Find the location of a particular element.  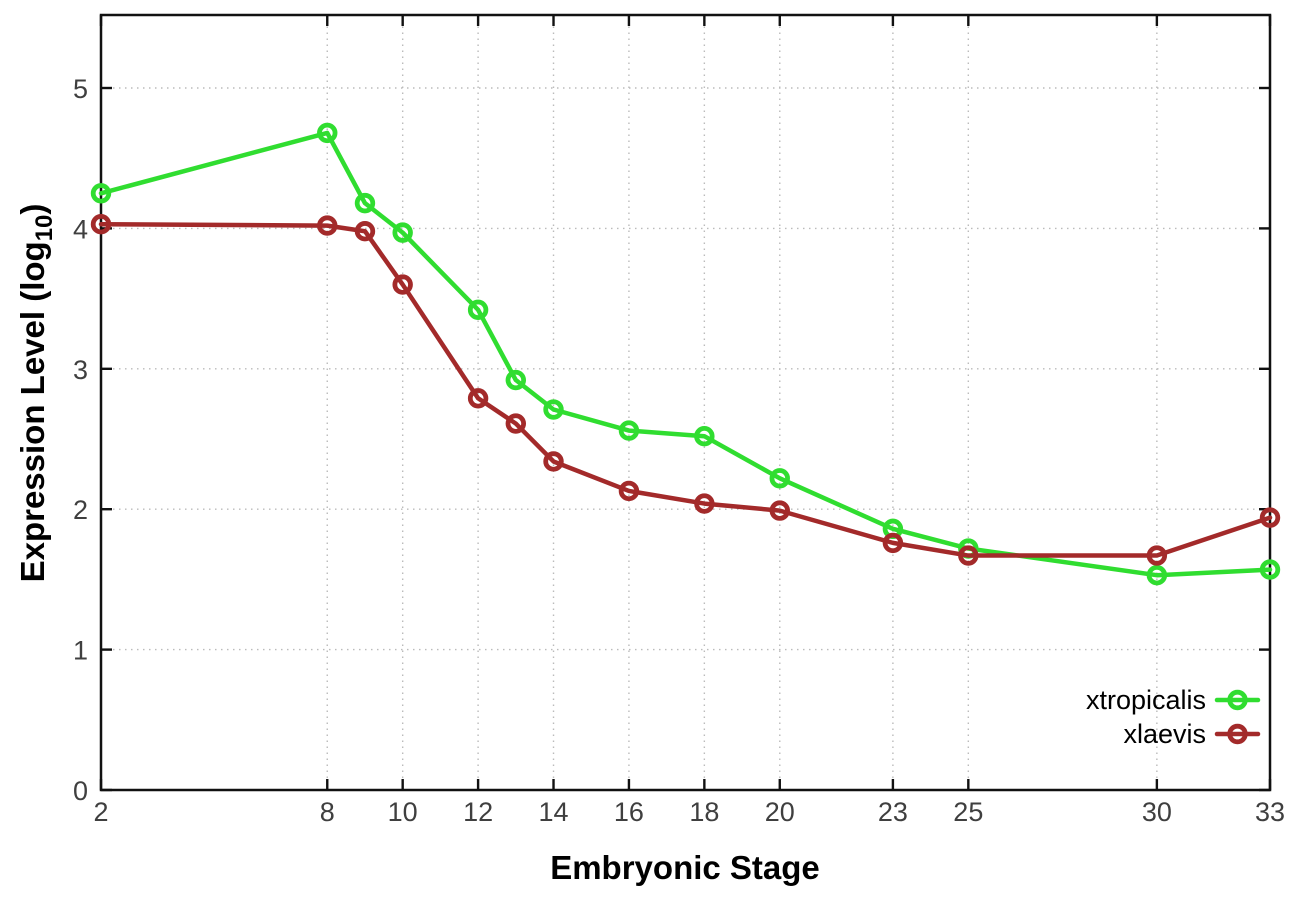

y-axis-title: Expression Level (log10) is located at coordinates (36, 393).